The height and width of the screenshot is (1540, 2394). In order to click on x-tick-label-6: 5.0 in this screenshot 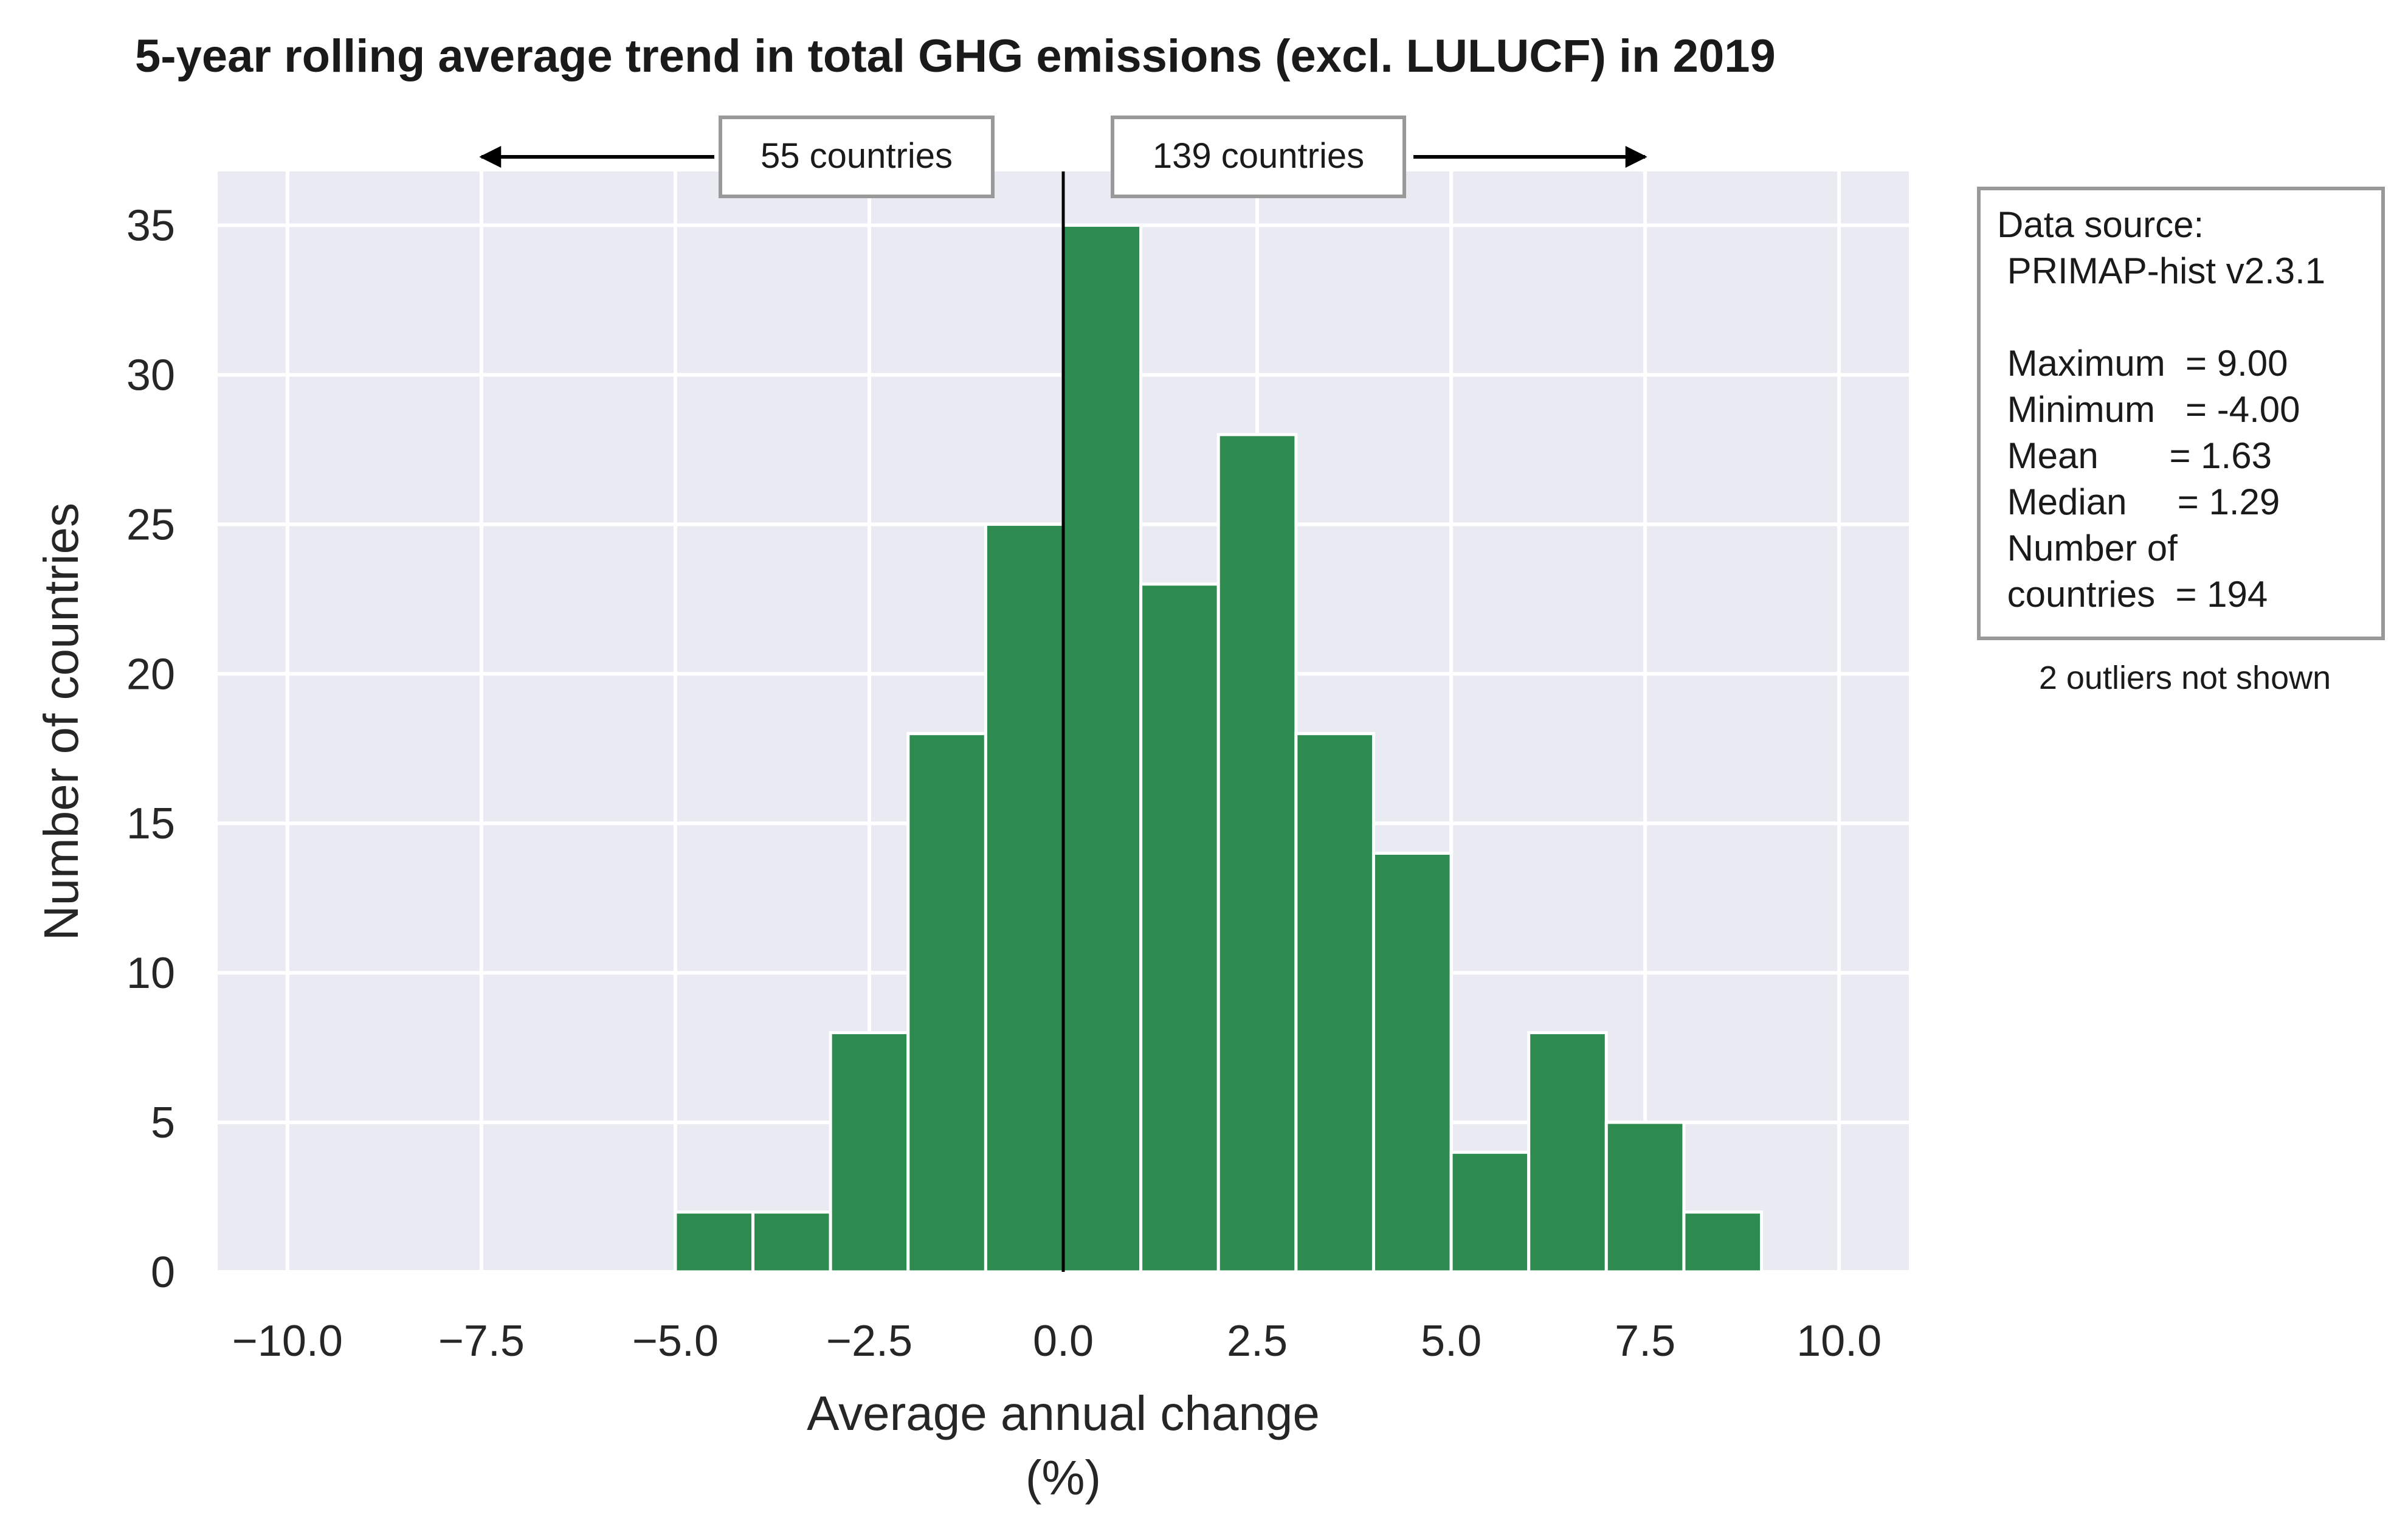, I will do `click(1451, 1342)`.